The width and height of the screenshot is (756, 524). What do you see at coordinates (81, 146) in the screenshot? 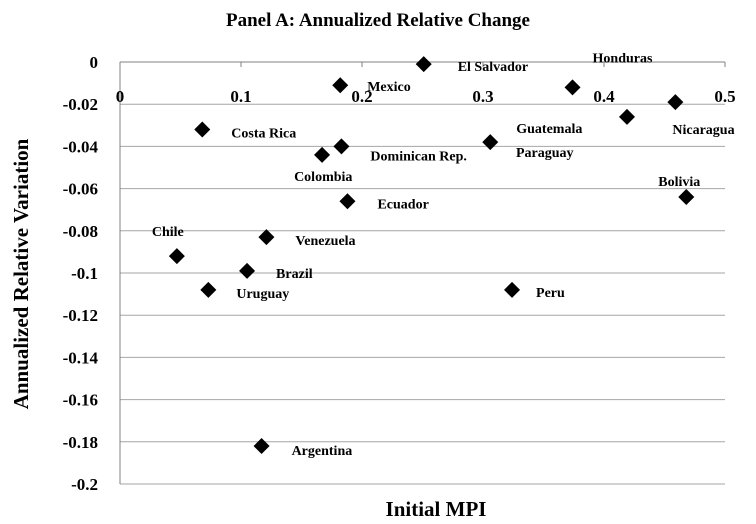
I see `y-tick-label: -0.04` at bounding box center [81, 146].